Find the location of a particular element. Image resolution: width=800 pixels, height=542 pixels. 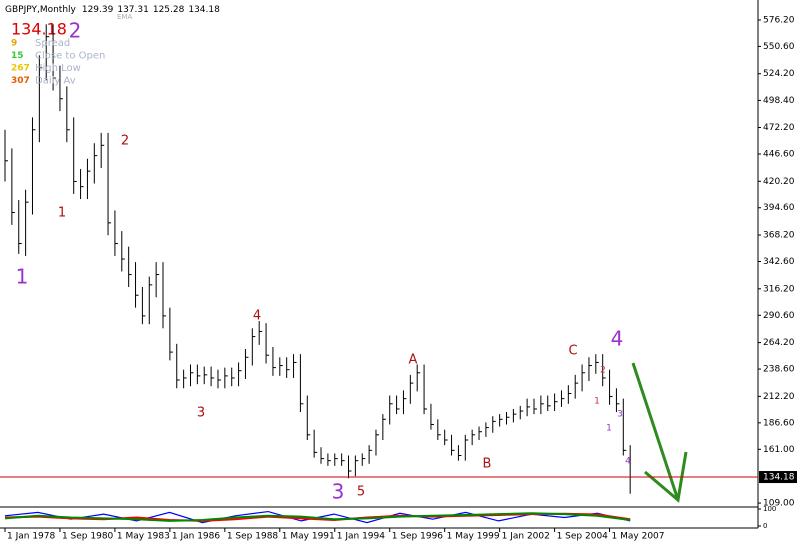

x-tick-label: 1 Sep 2004 is located at coordinates (583, 537).